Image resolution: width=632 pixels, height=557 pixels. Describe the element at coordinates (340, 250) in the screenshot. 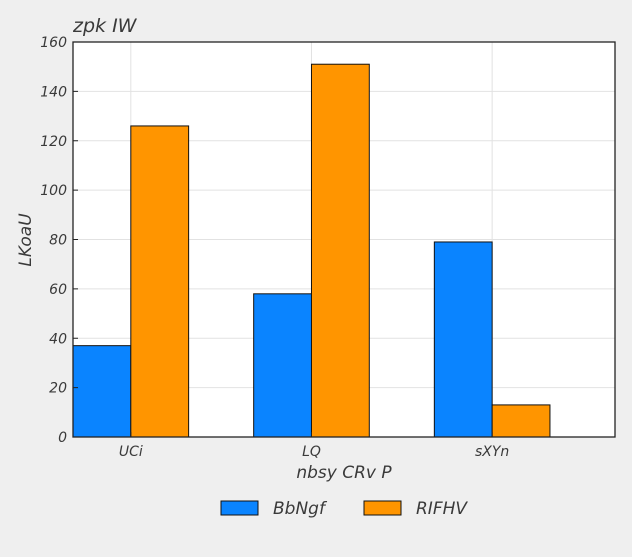

I see `bar-RIFHV-LQ` at that location.